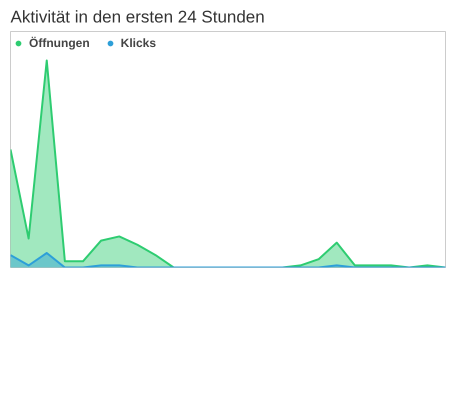 This screenshot has height=395, width=463. Describe the element at coordinates (138, 43) in the screenshot. I see `legend-label: Klicks` at that location.